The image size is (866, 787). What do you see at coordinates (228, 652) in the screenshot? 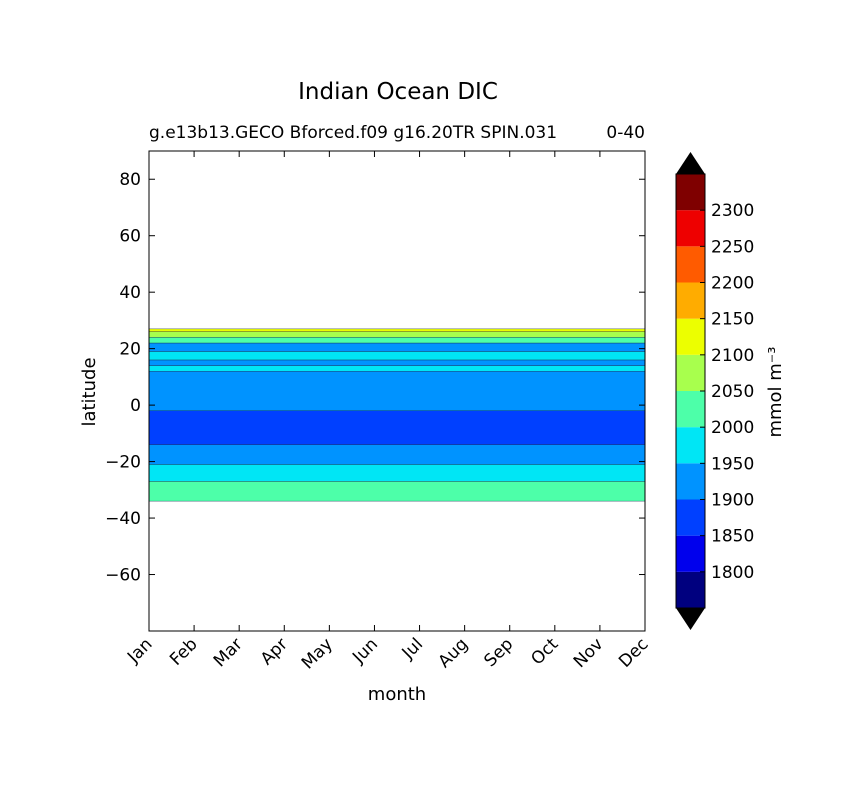
I see `x-tick-label: Mar` at bounding box center [228, 652].